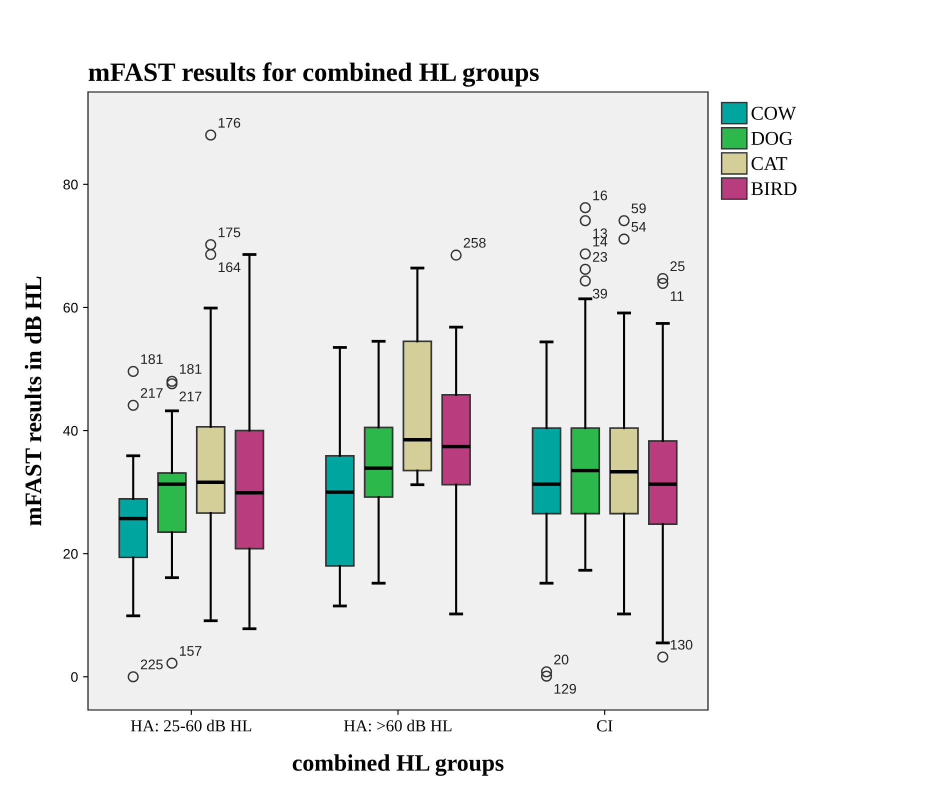 This screenshot has width=930, height=812. I want to click on legend-label: COW, so click(774, 113).